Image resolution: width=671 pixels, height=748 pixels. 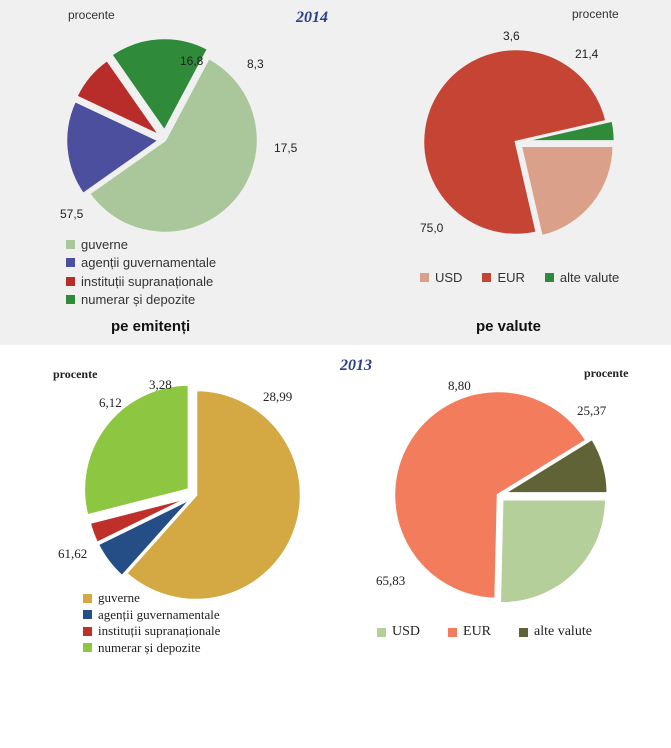 What do you see at coordinates (390, 580) in the screenshot?
I see `data-label: 65,83` at bounding box center [390, 580].